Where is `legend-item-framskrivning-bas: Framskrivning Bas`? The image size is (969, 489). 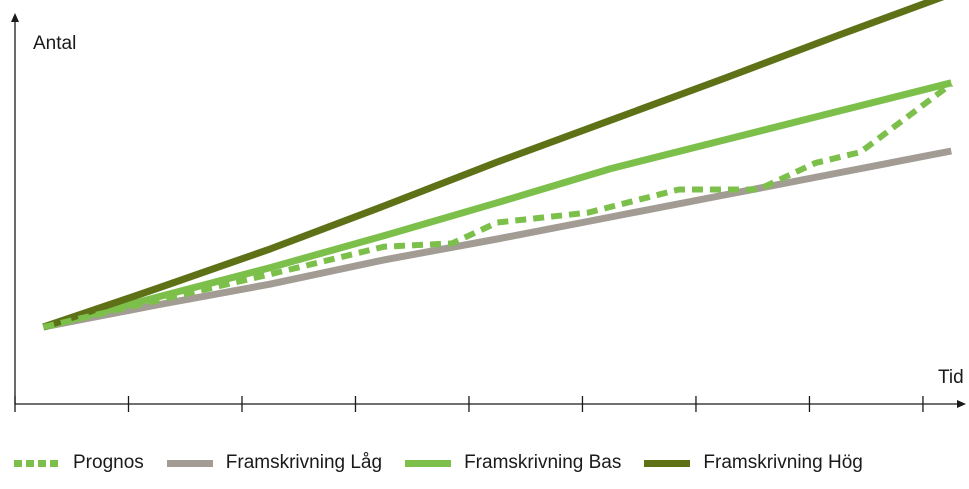 legend-item-framskrivning-bas: Framskrivning Bas is located at coordinates (513, 463).